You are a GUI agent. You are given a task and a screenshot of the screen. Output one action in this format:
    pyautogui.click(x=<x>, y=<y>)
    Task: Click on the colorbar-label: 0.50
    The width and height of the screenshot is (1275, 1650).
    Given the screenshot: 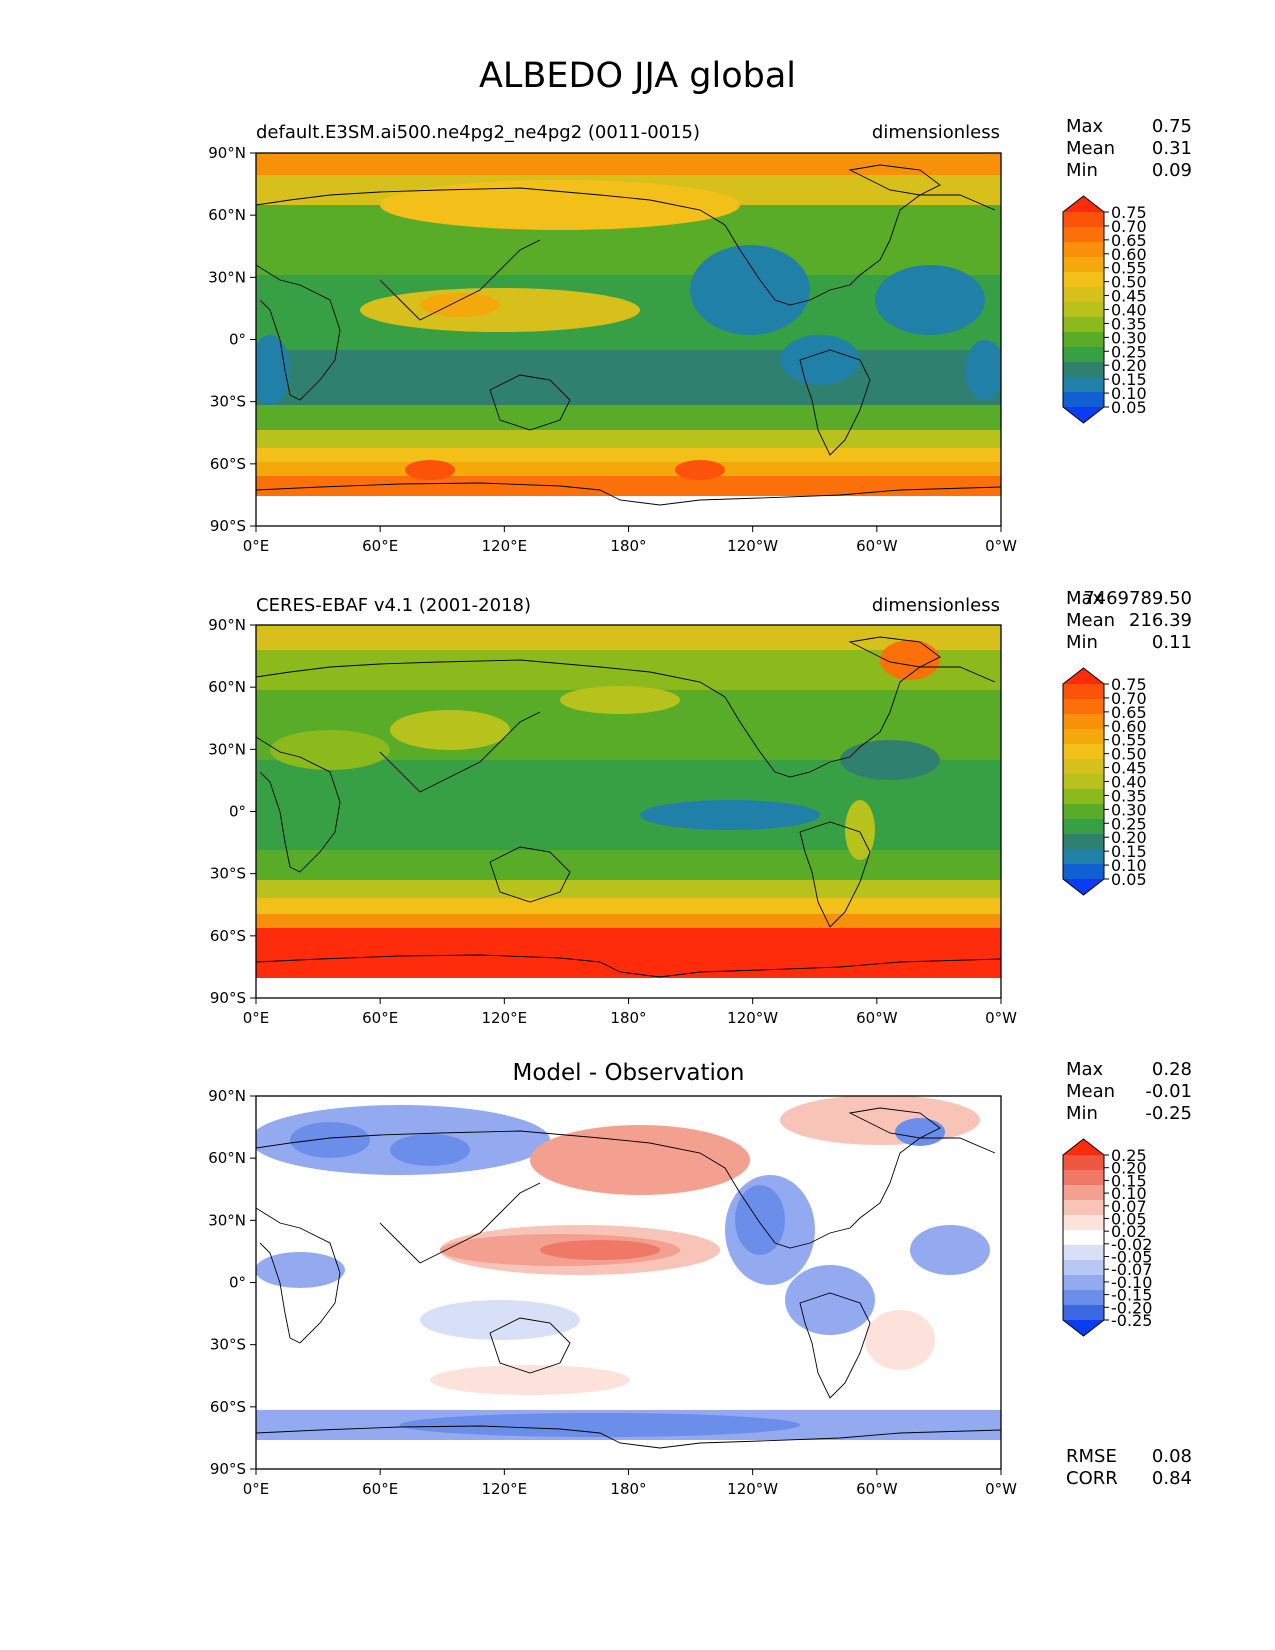 What is the action you would take?
    pyautogui.click(x=1129, y=282)
    